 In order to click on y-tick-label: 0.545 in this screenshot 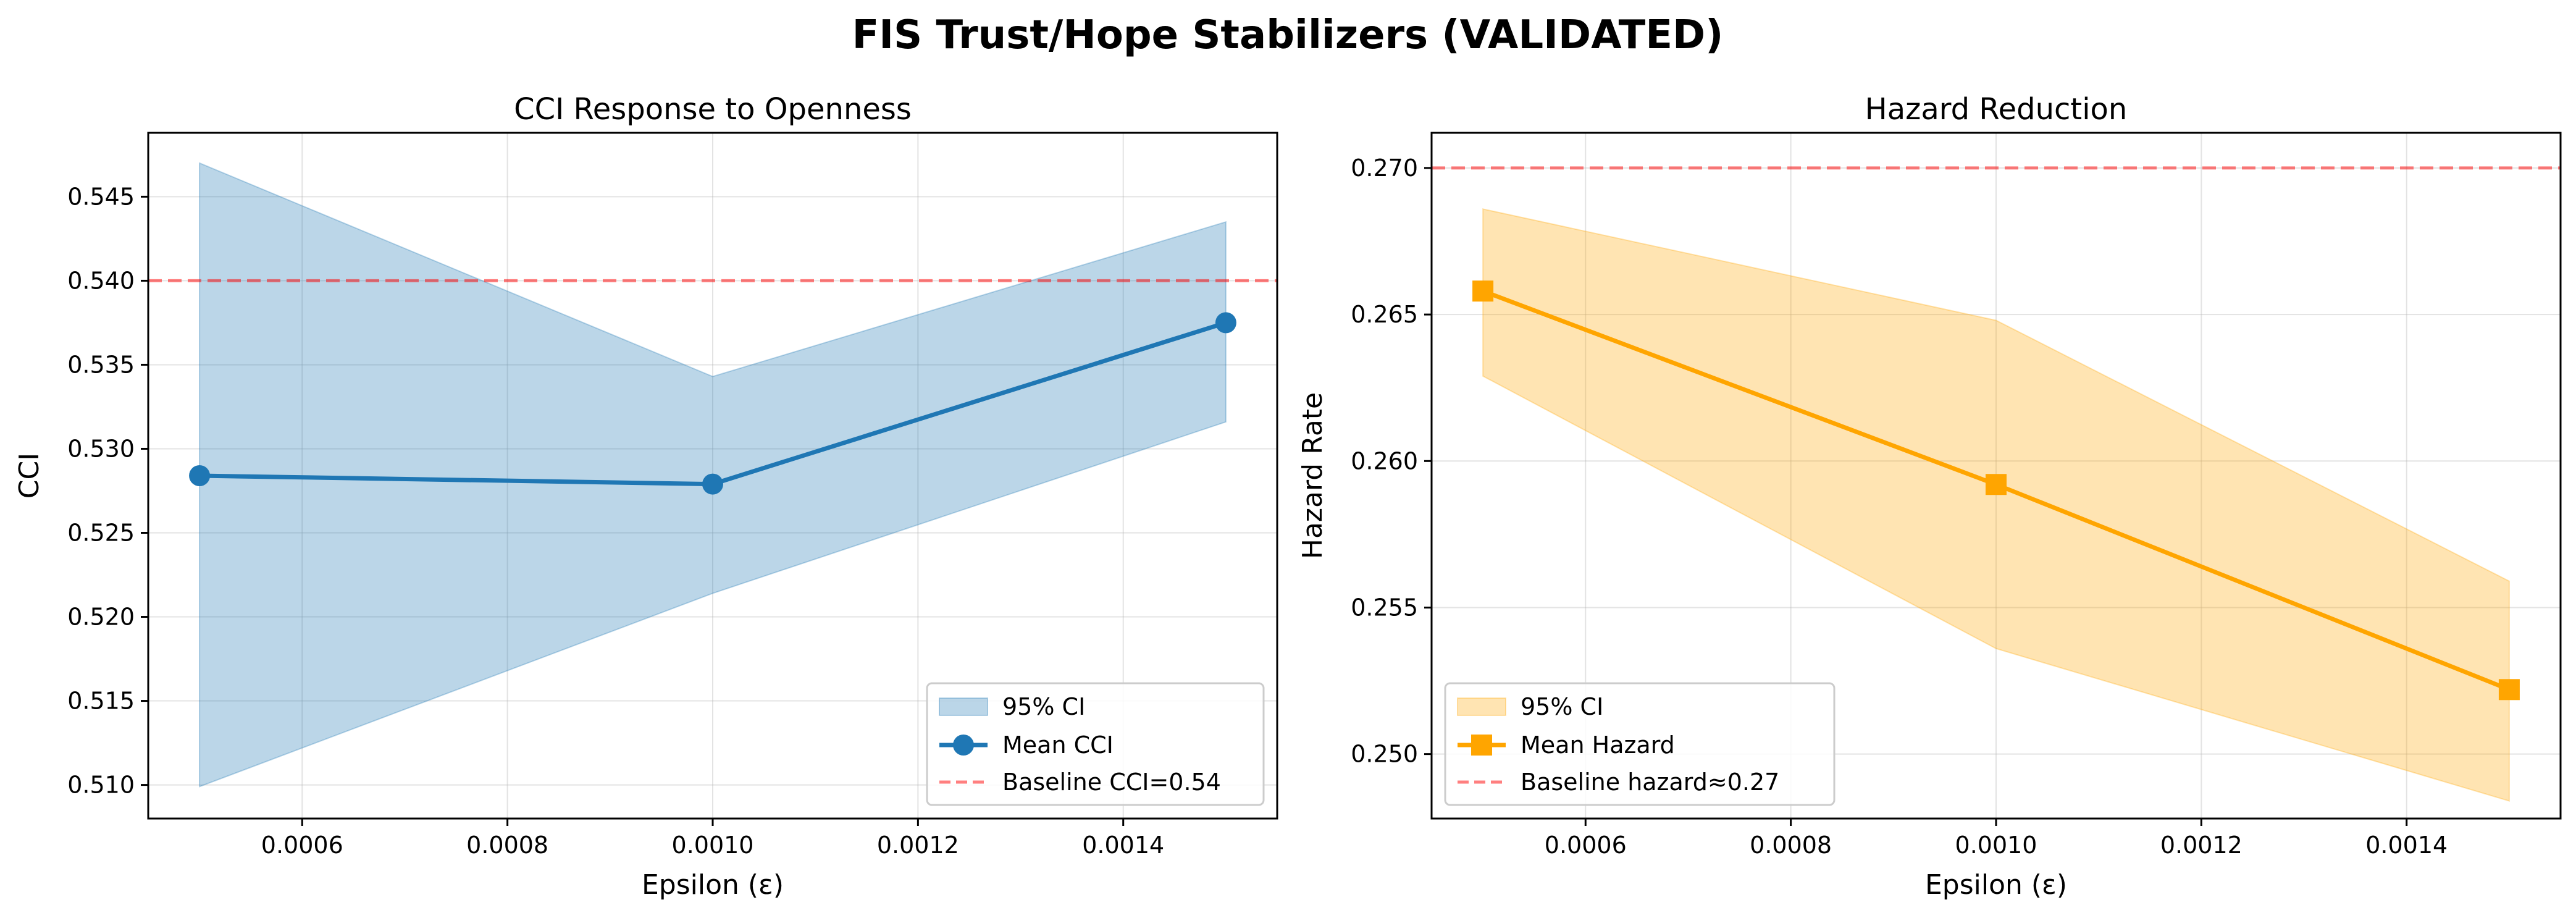, I will do `click(101, 196)`.